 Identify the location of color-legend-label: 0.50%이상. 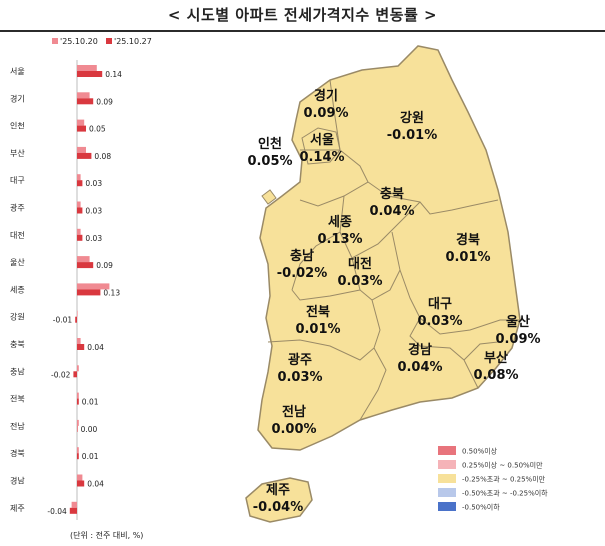
(480, 451).